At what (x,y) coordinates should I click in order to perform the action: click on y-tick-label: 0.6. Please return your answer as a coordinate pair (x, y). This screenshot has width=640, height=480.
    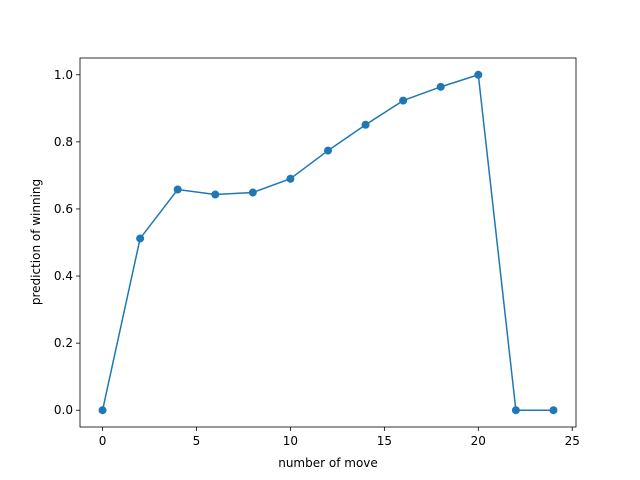
    Looking at the image, I should click on (63, 209).